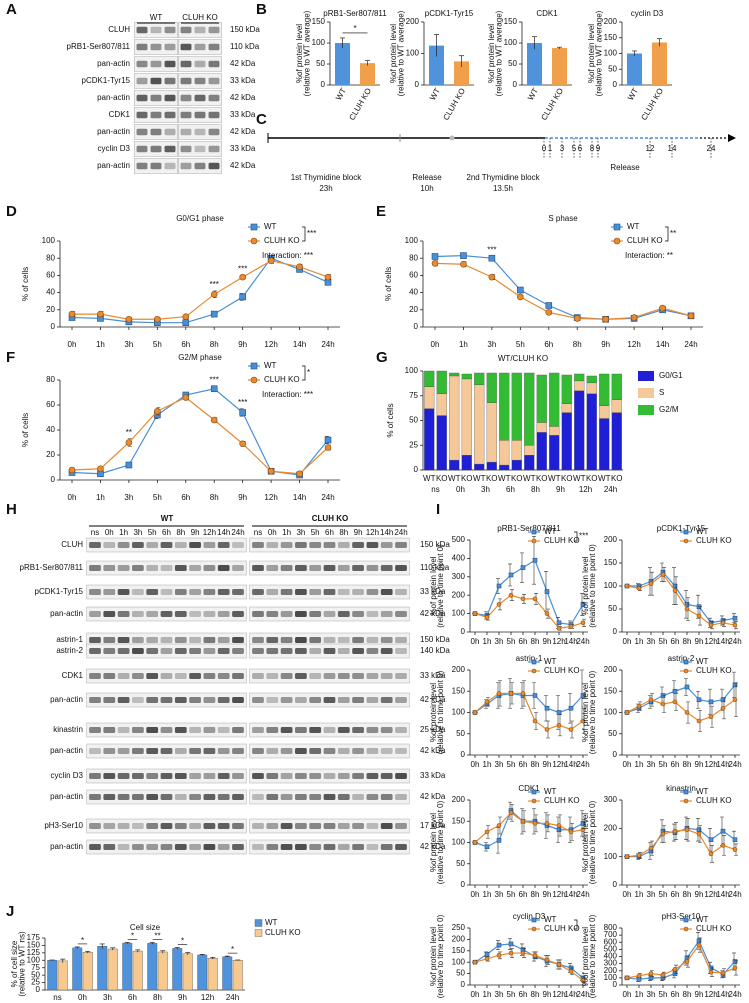  What do you see at coordinates (66, 699) in the screenshot?
I see `blot-row-label: pan-actin` at bounding box center [66, 699].